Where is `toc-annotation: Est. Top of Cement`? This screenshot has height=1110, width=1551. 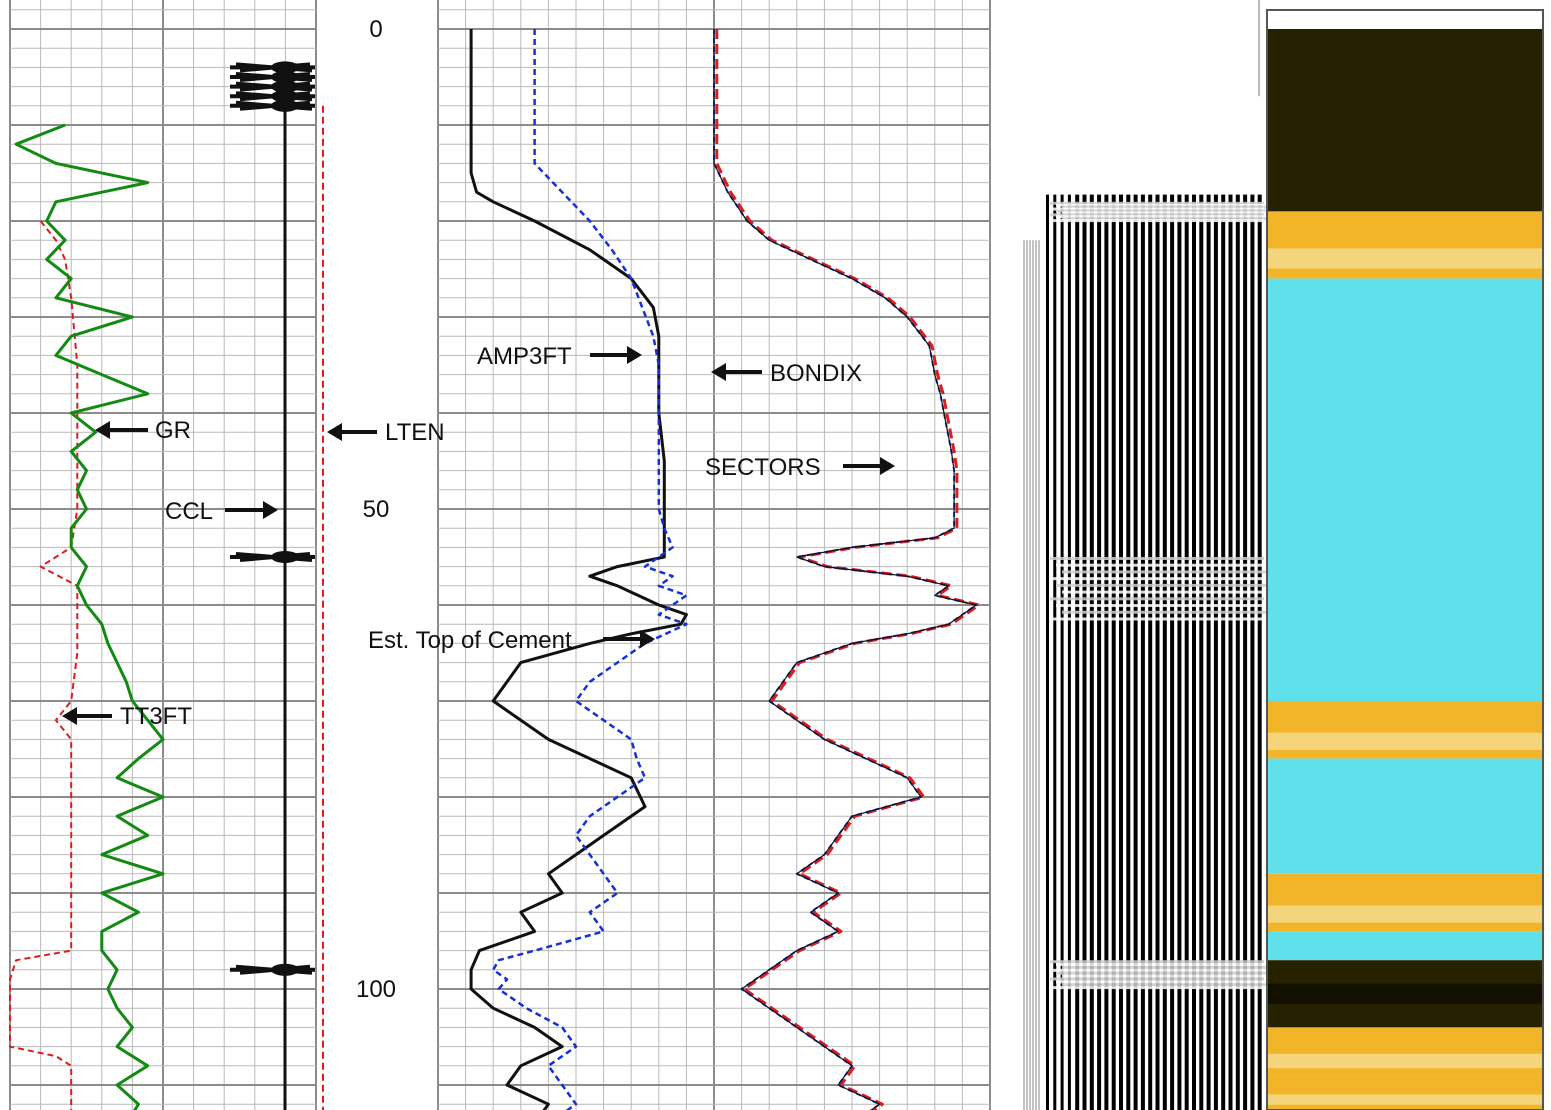
toc-annotation: Est. Top of Cement is located at coordinates (511, 640).